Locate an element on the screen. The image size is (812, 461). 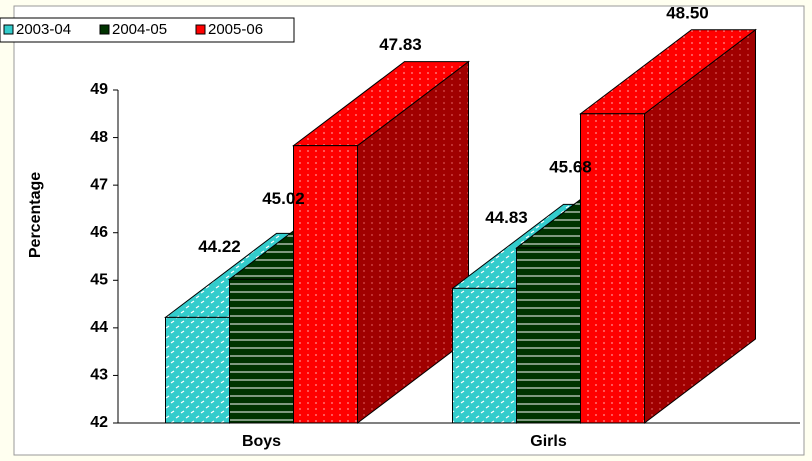
y-tick-label: 49 is located at coordinates (99, 89).